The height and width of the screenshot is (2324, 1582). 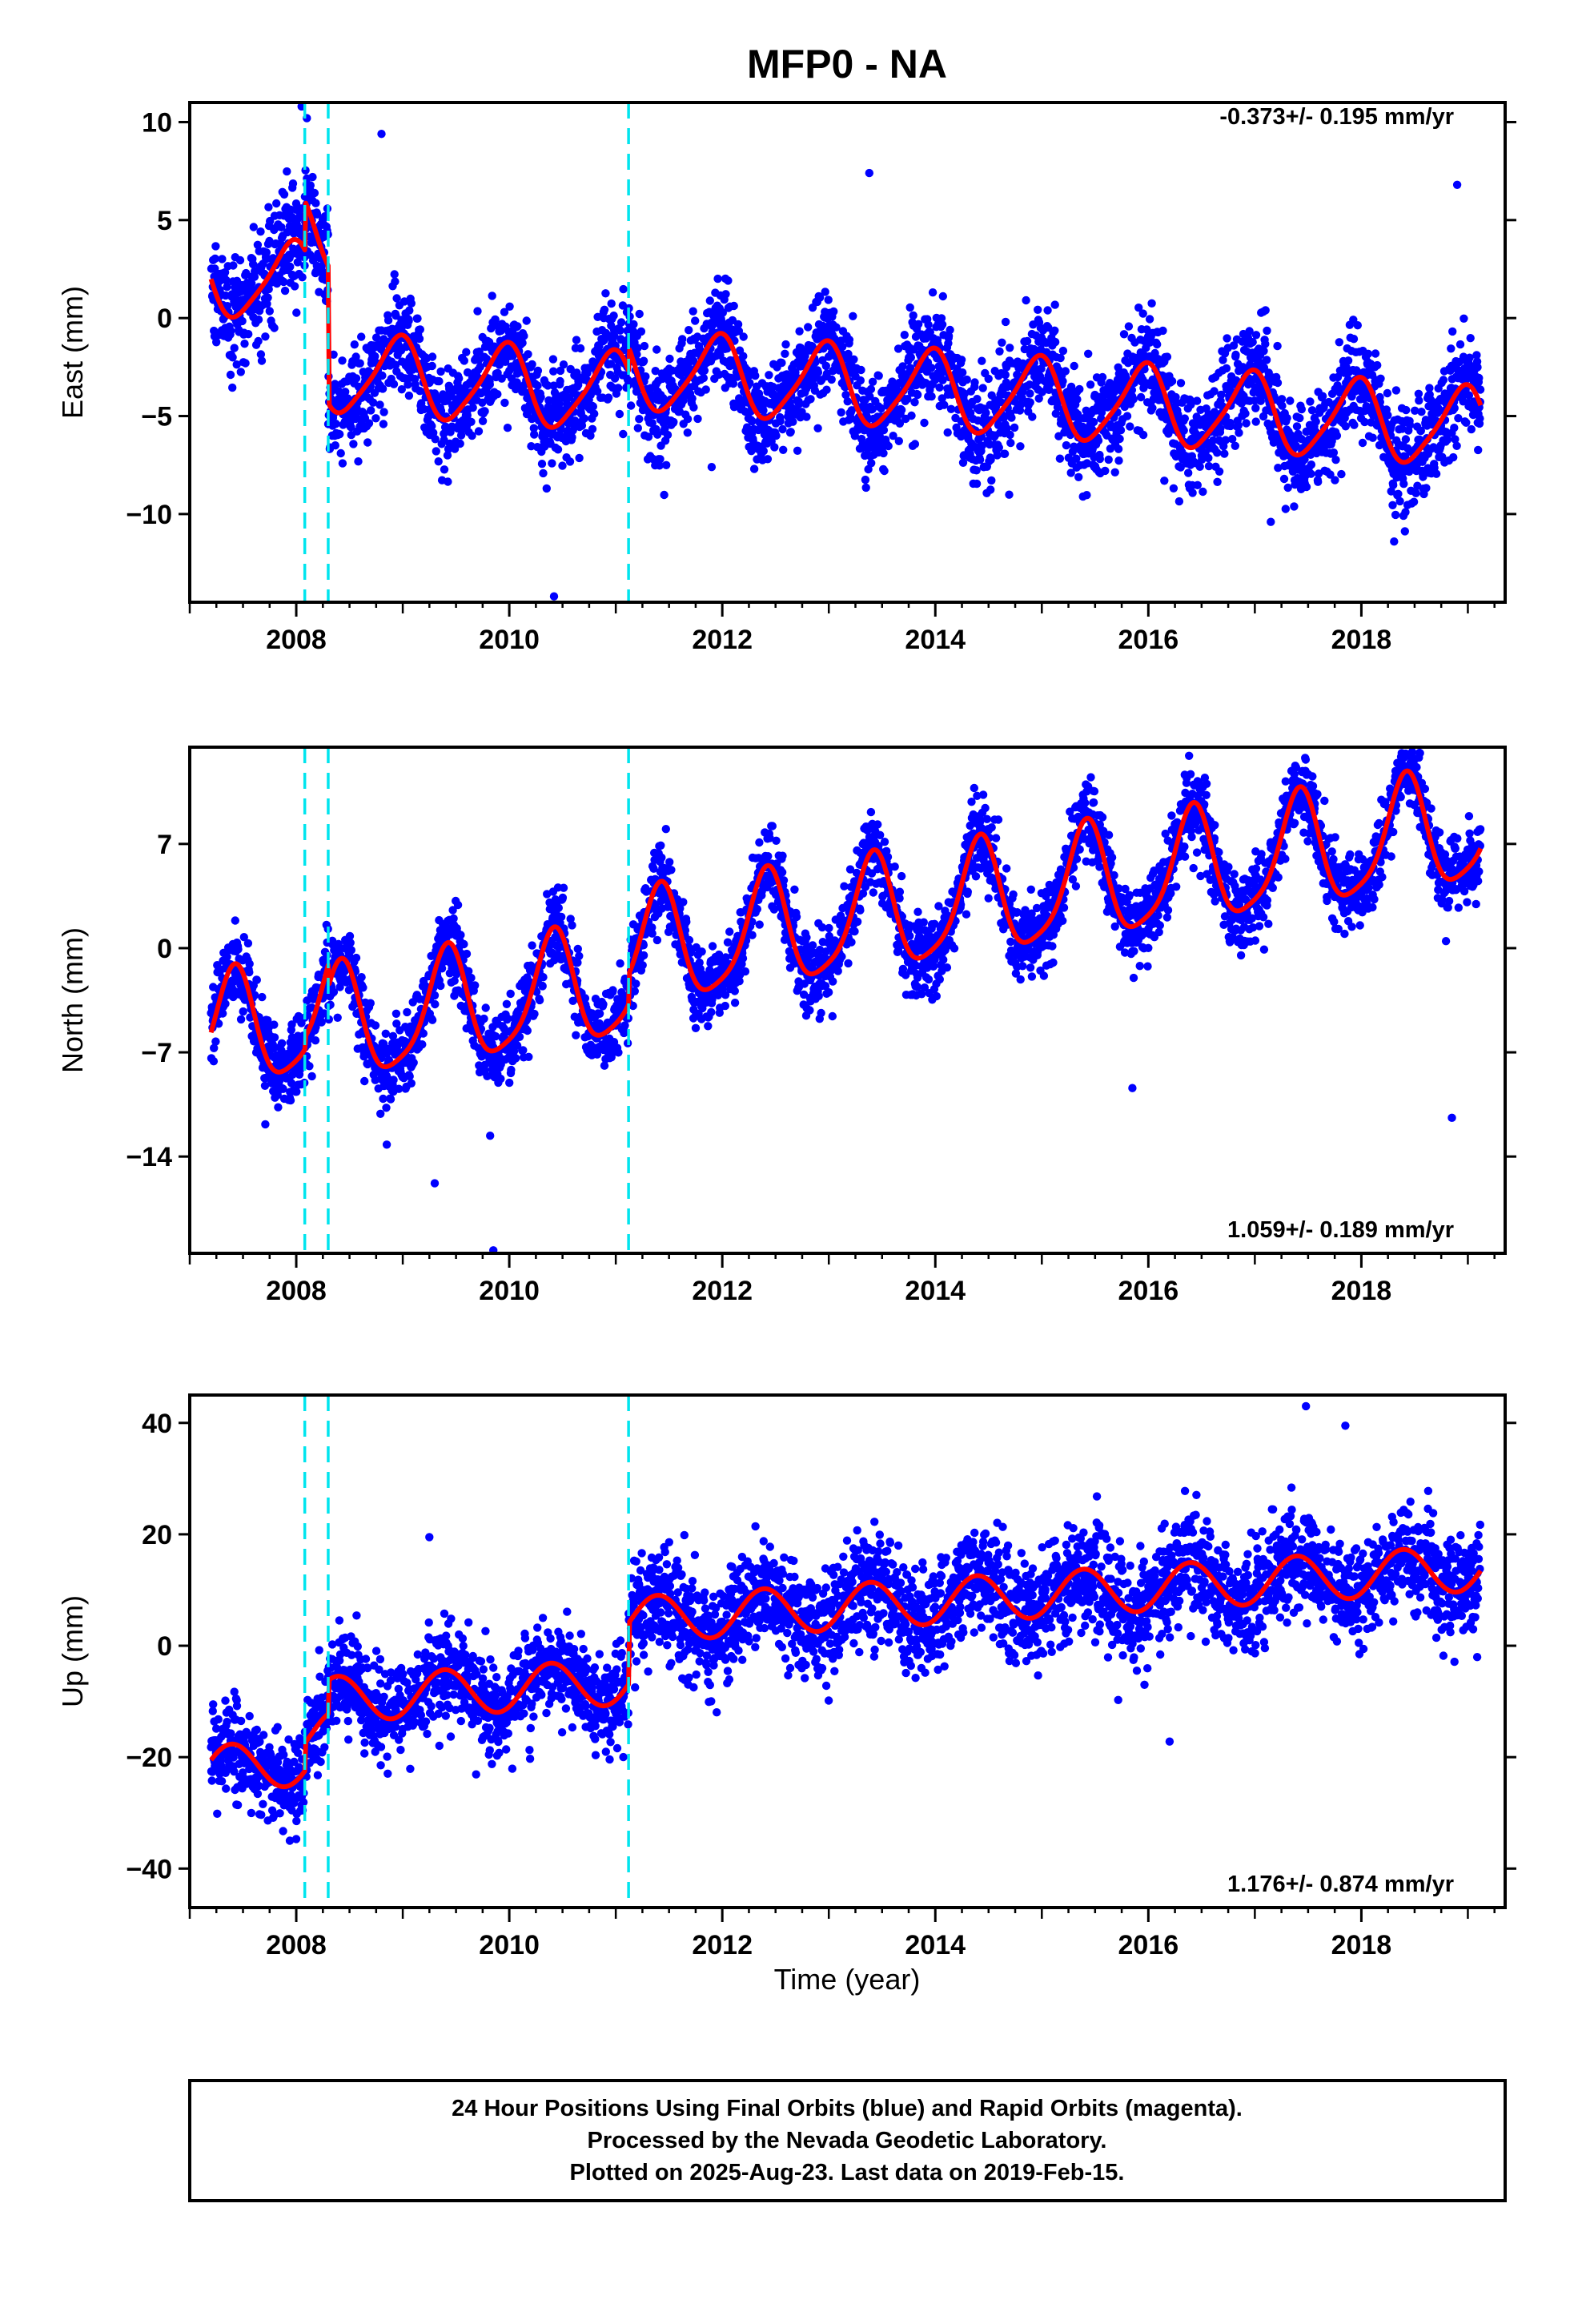 What do you see at coordinates (870, 173) in the screenshot?
I see `outlier-point` at bounding box center [870, 173].